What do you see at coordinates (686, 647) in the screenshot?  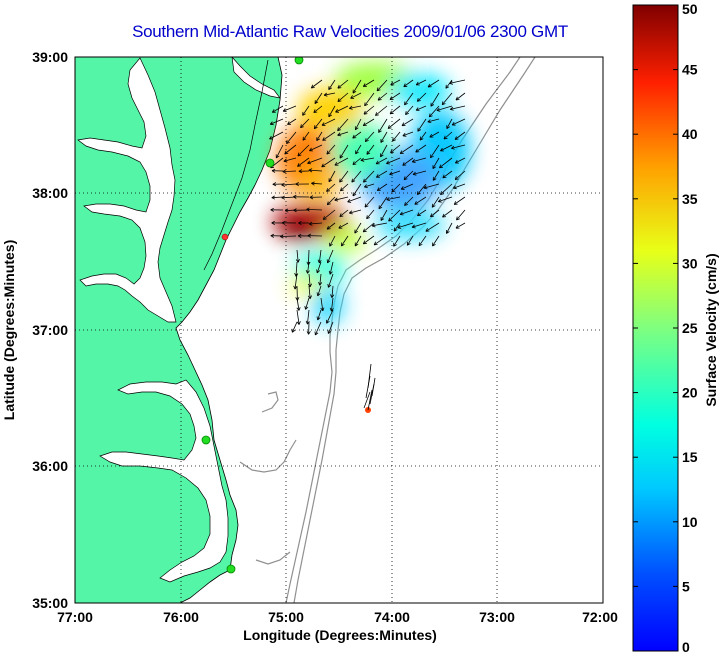 I see `colorbar-tick-label: 0` at bounding box center [686, 647].